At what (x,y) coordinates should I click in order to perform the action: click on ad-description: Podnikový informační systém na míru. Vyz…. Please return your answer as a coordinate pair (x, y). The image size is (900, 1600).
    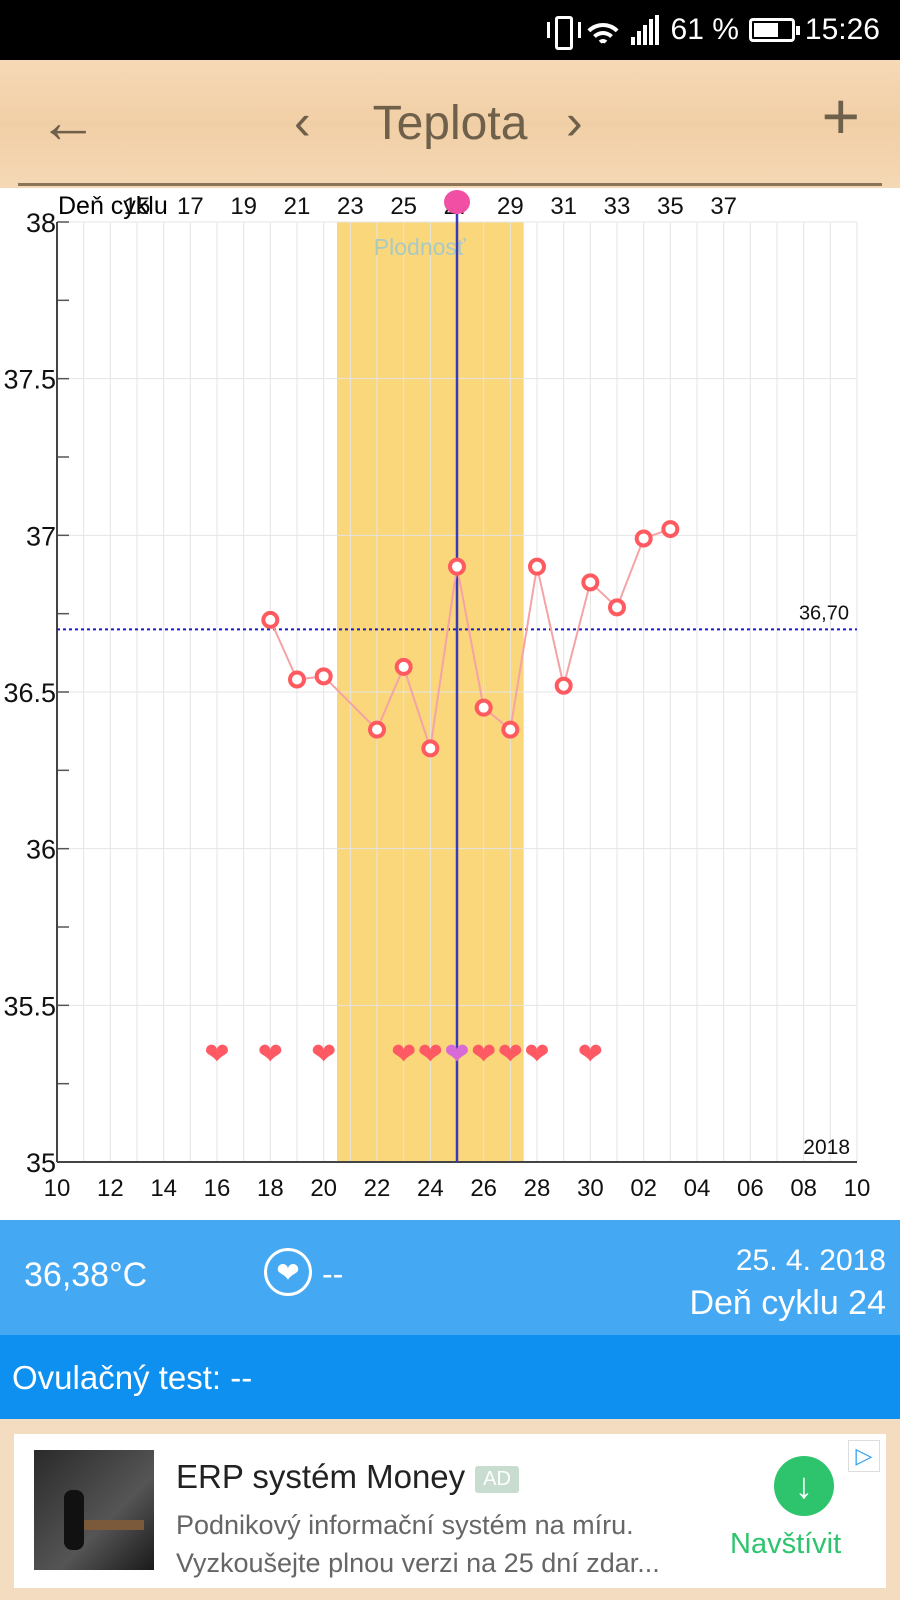
    Looking at the image, I should click on (456, 1544).